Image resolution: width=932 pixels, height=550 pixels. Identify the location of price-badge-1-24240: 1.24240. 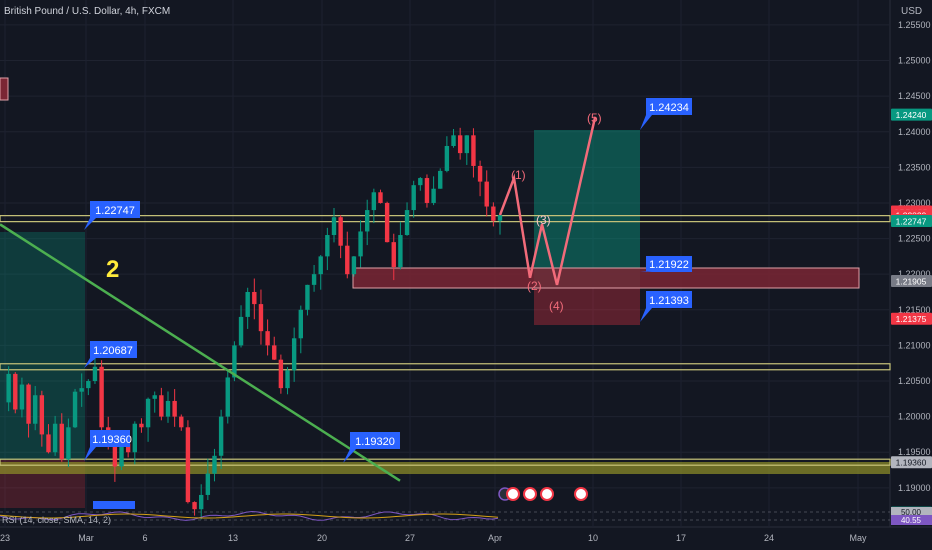
(911, 114).